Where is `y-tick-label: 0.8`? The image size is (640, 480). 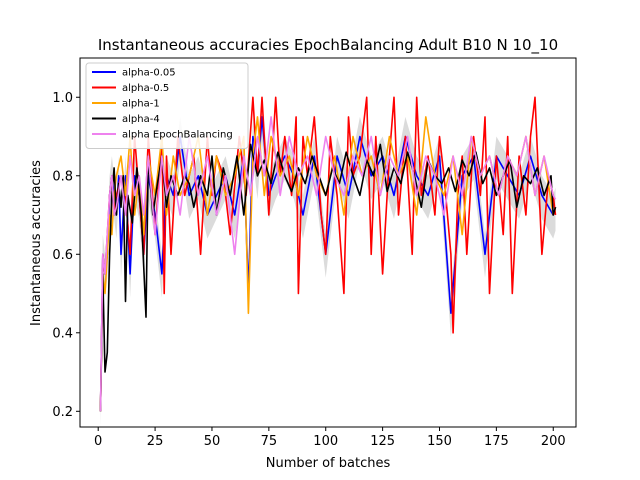 y-tick-label: 0.8 is located at coordinates (62, 176).